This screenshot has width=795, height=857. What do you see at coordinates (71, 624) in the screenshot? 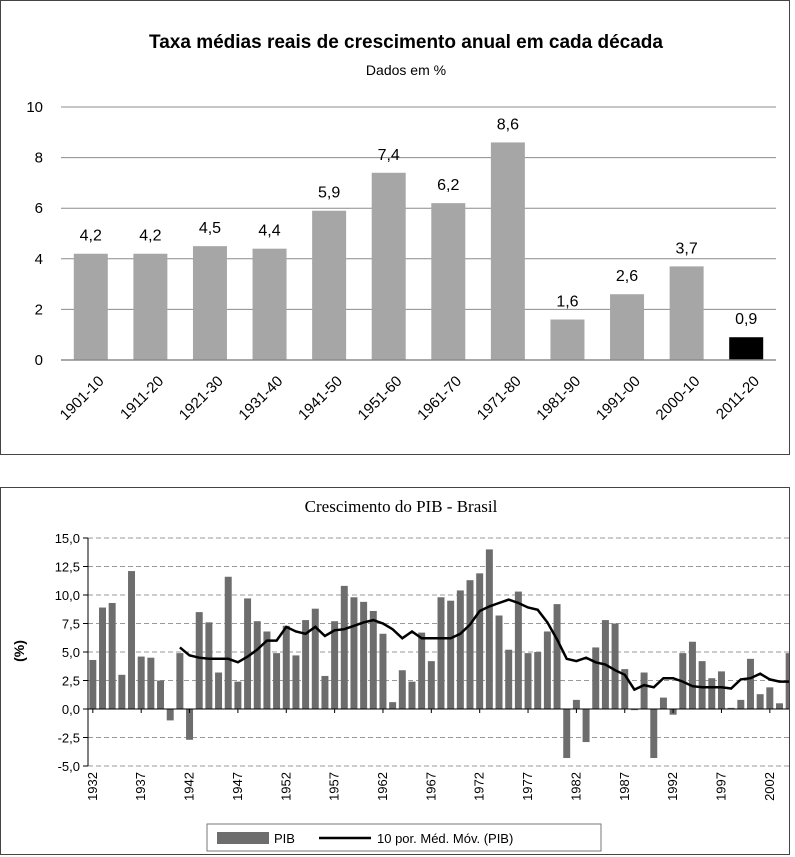
I see `chart2-y-tick-label: 7,5` at bounding box center [71, 624].